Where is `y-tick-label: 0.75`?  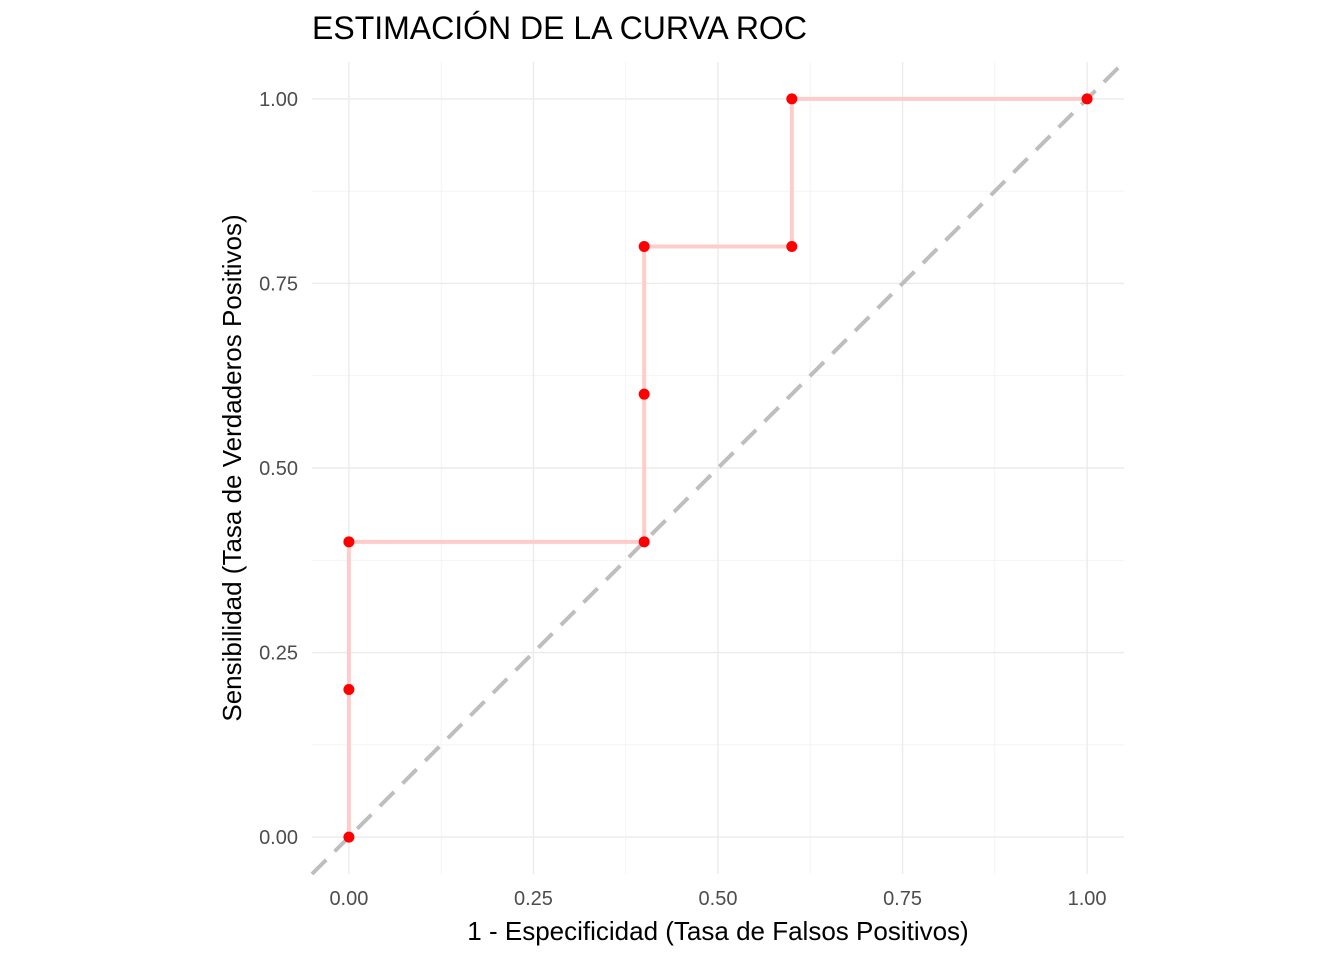 y-tick-label: 0.75 is located at coordinates (278, 284).